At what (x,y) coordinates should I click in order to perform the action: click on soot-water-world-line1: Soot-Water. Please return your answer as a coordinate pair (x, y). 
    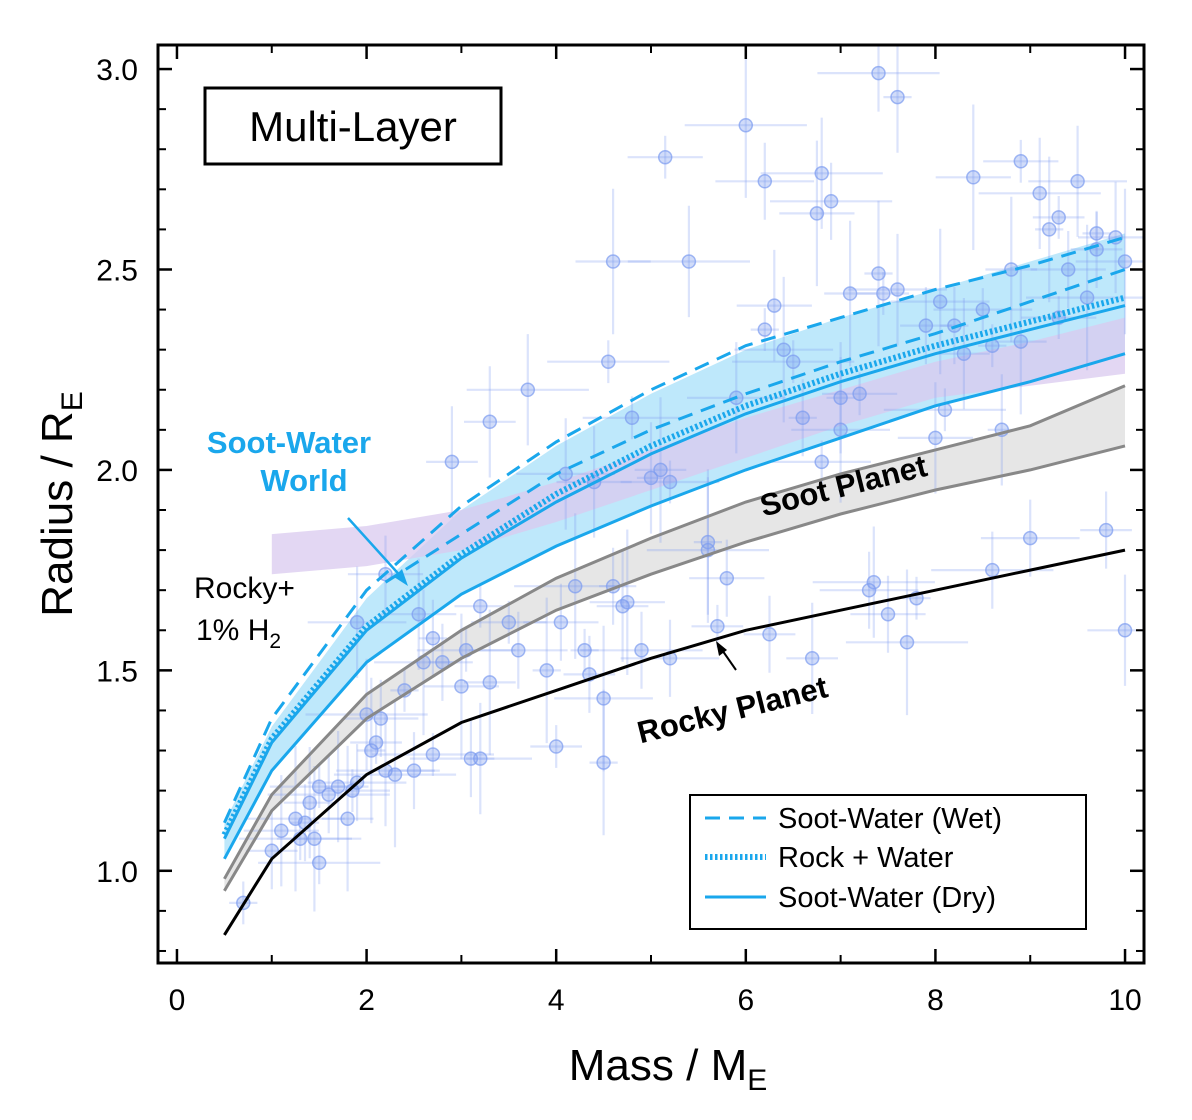
    Looking at the image, I should click on (289, 442).